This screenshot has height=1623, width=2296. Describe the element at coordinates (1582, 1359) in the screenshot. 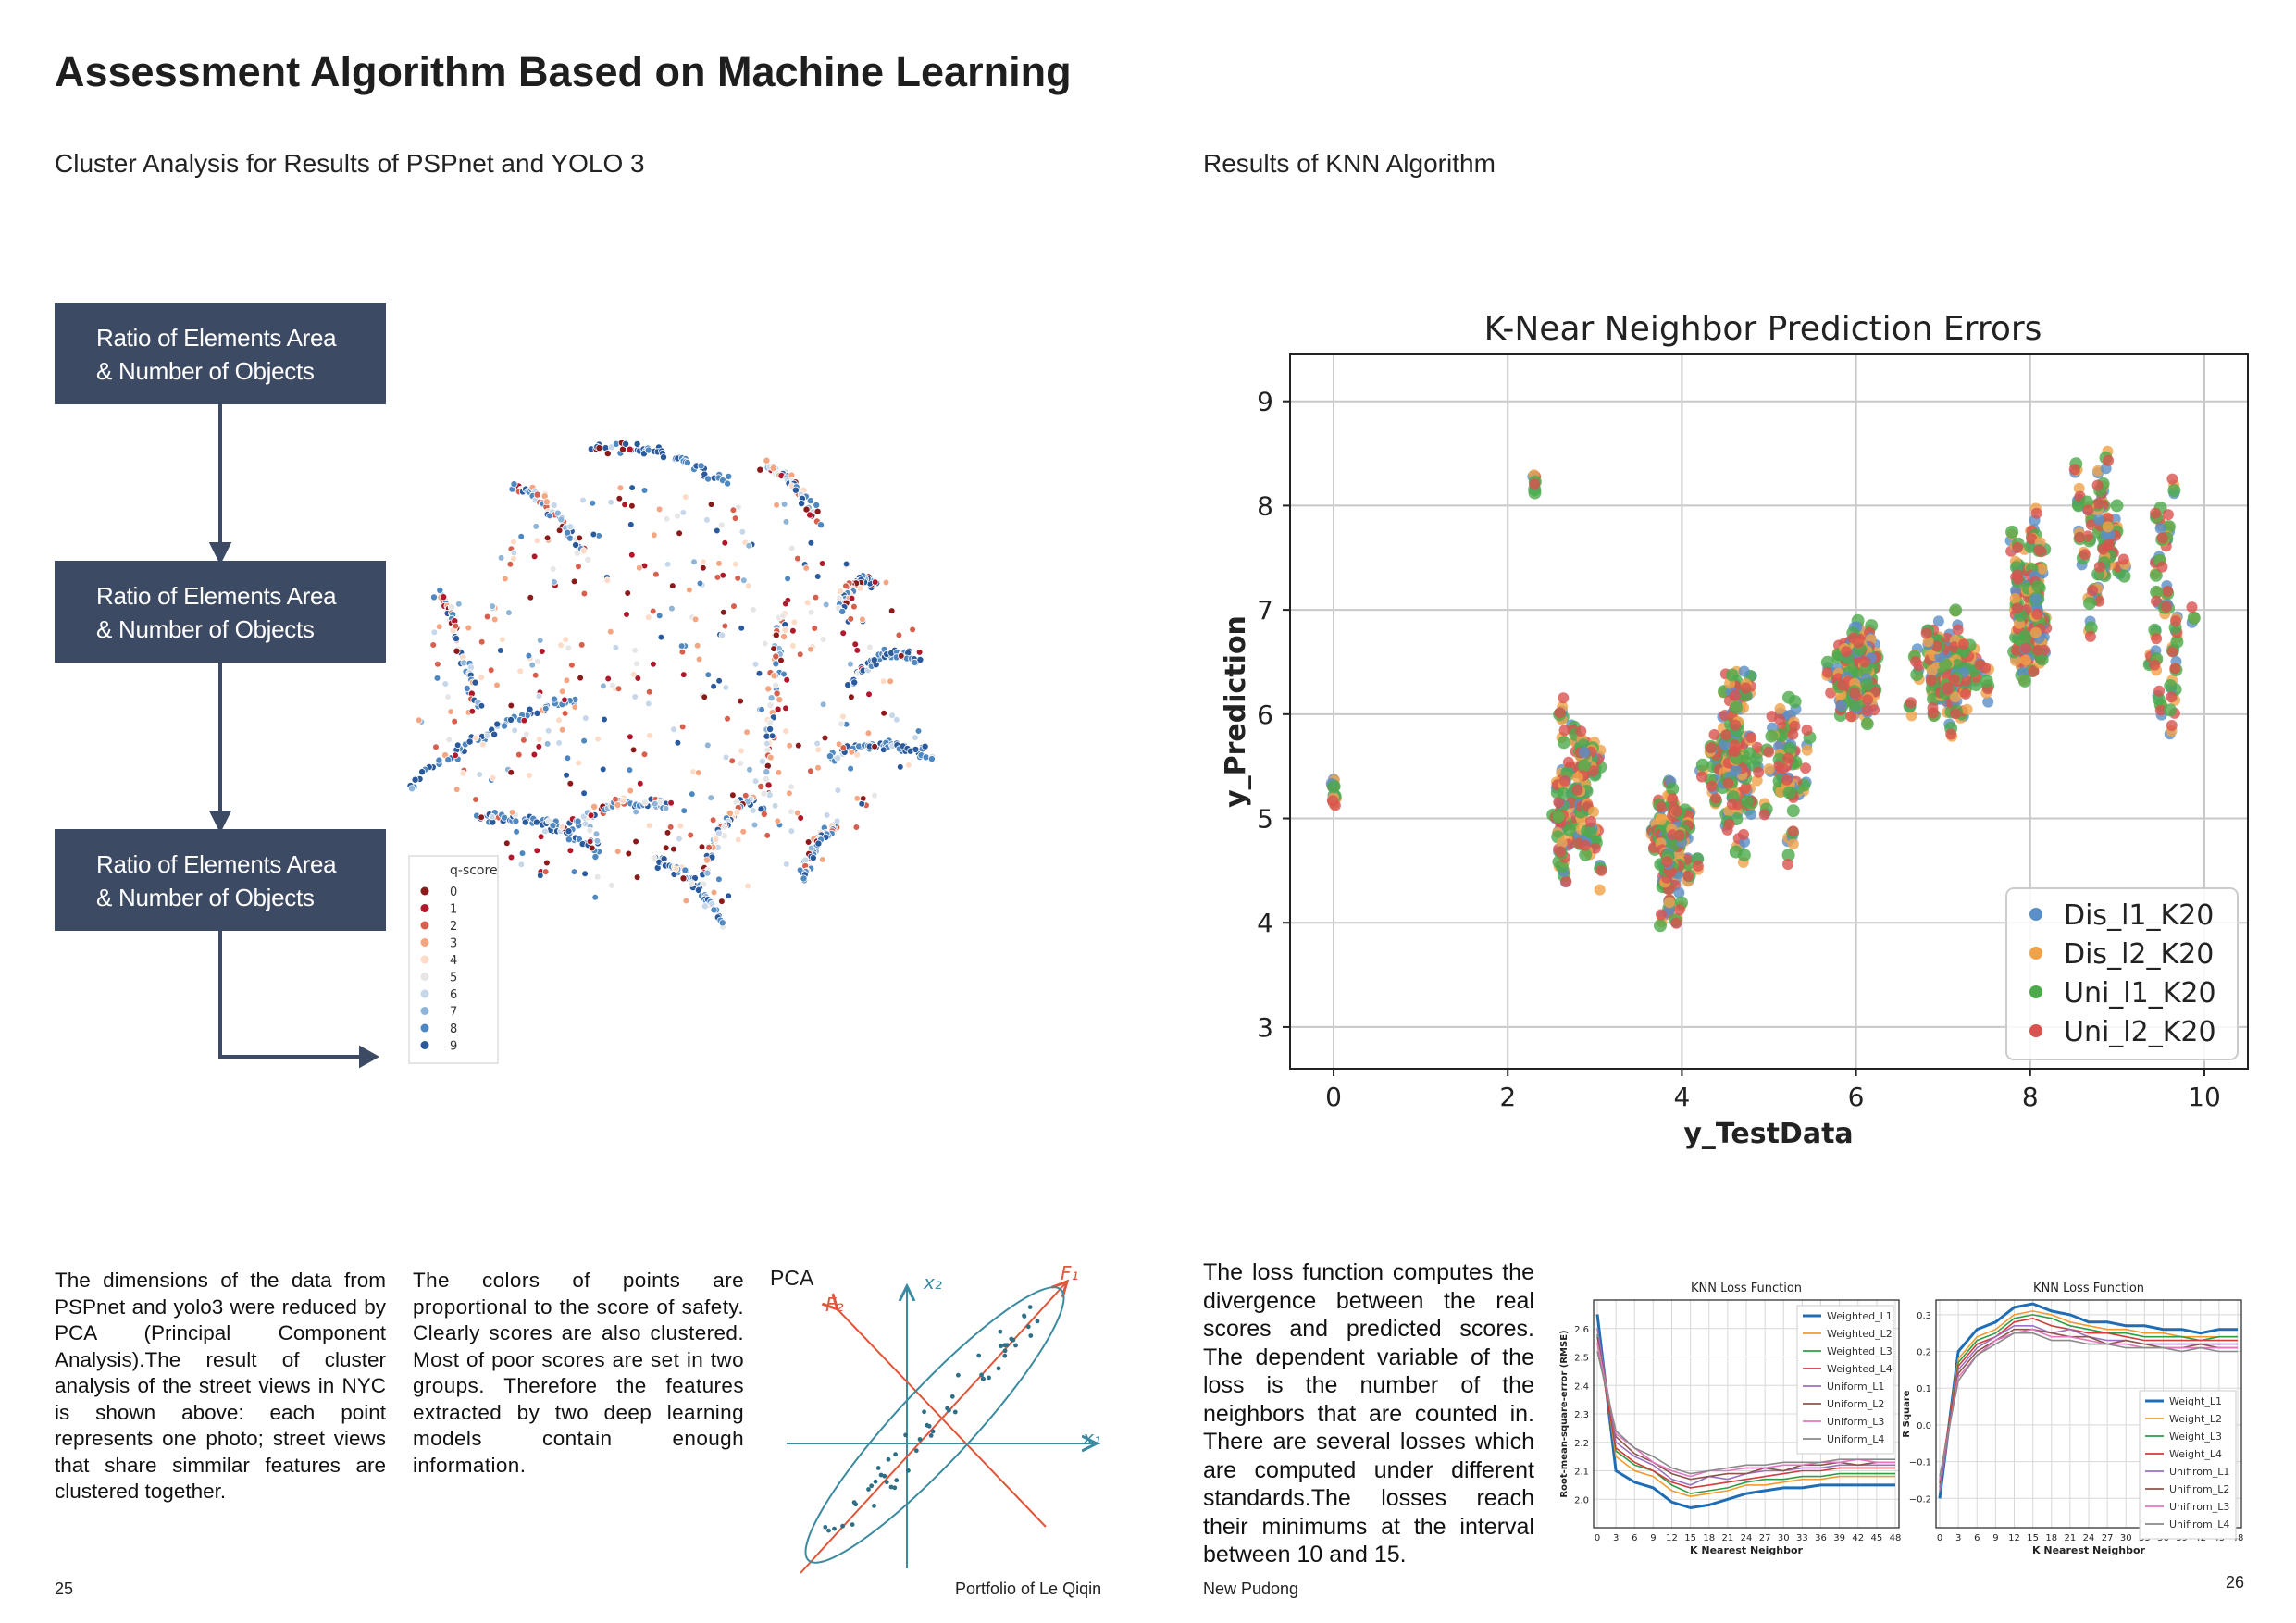

I see `loss-ytick-label: 2.5` at that location.